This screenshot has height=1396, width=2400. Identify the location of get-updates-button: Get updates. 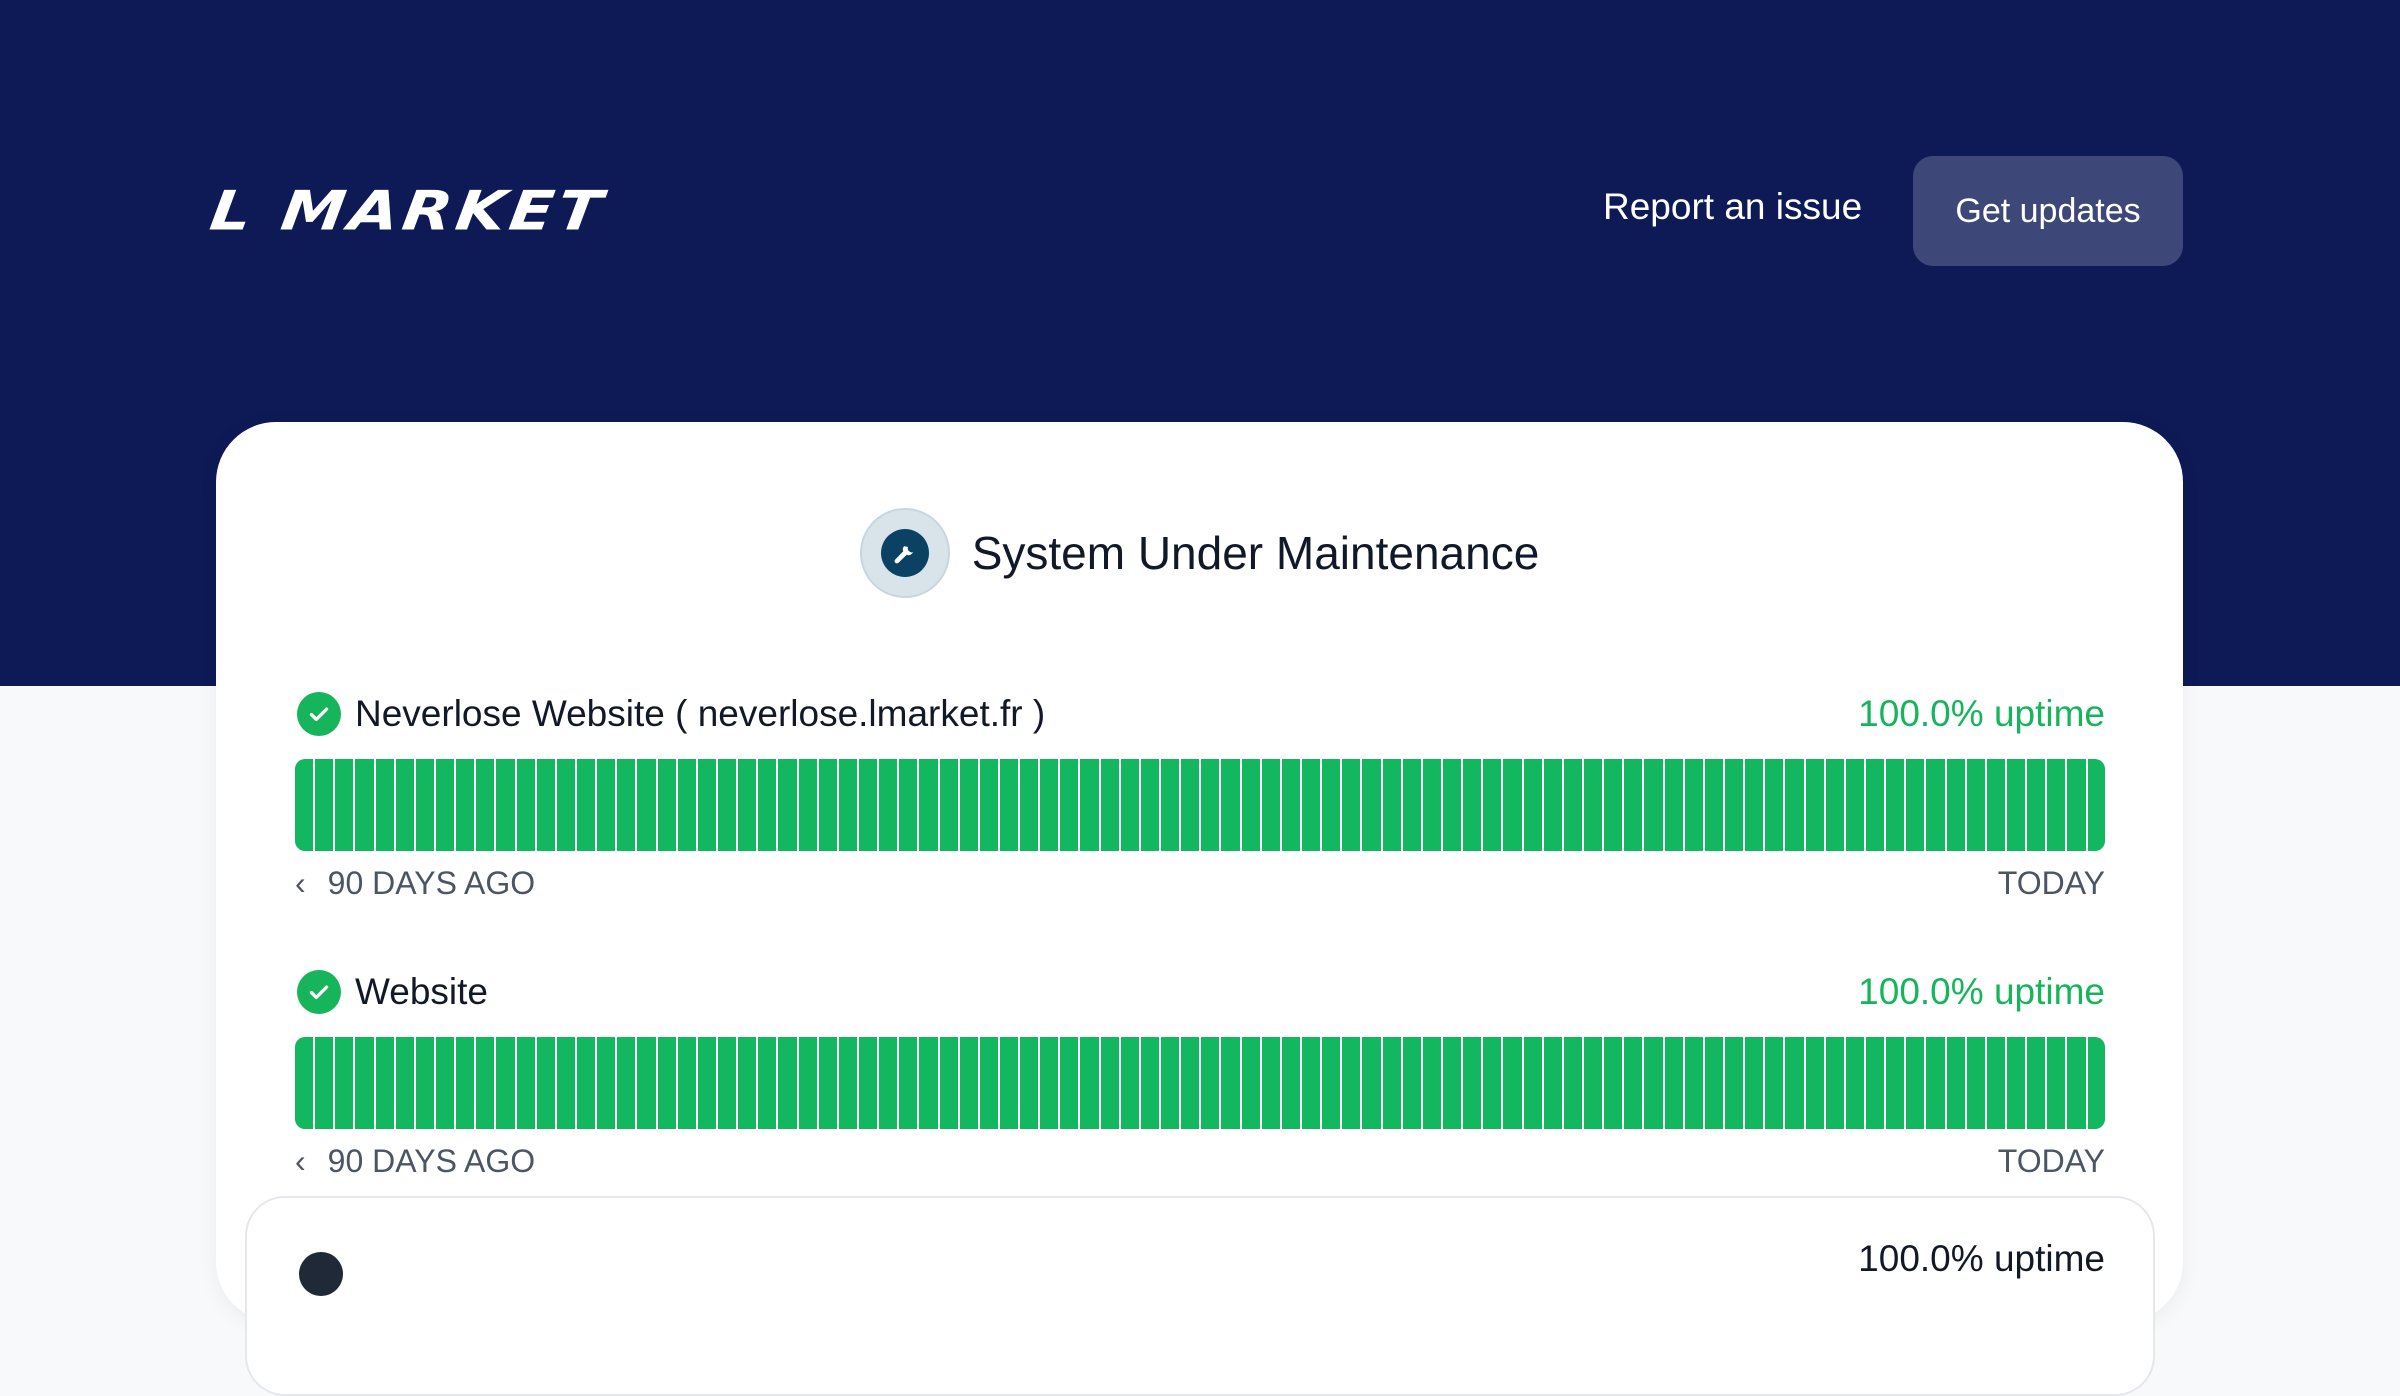
(2048, 211).